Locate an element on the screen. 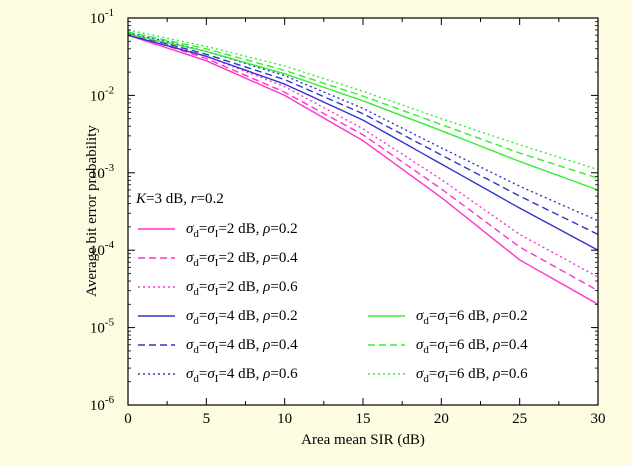  legend-label: σd=σI=6 dB, ρ=0.6 is located at coordinates (472, 375).